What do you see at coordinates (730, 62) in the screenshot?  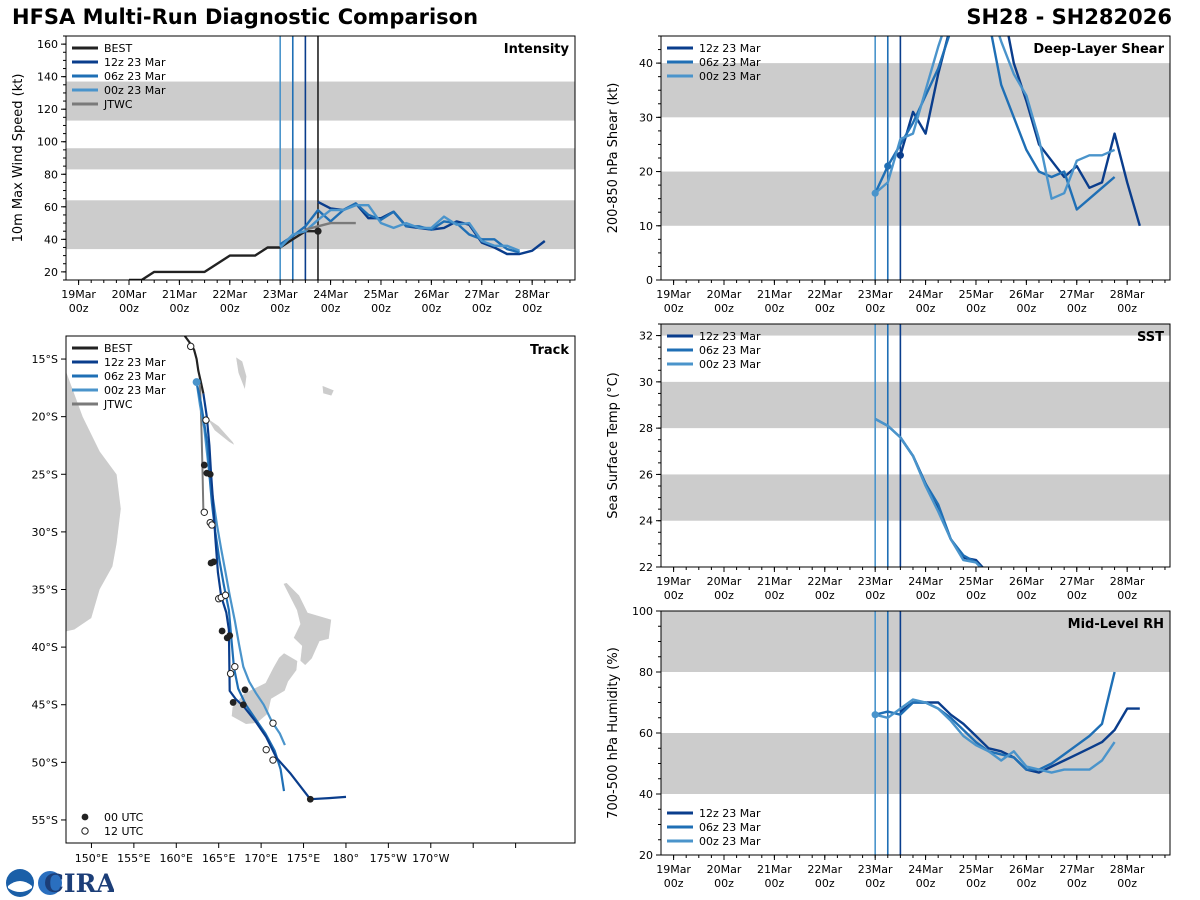 I see `shear-legend-label: 06z 23 Mar` at bounding box center [730, 62].